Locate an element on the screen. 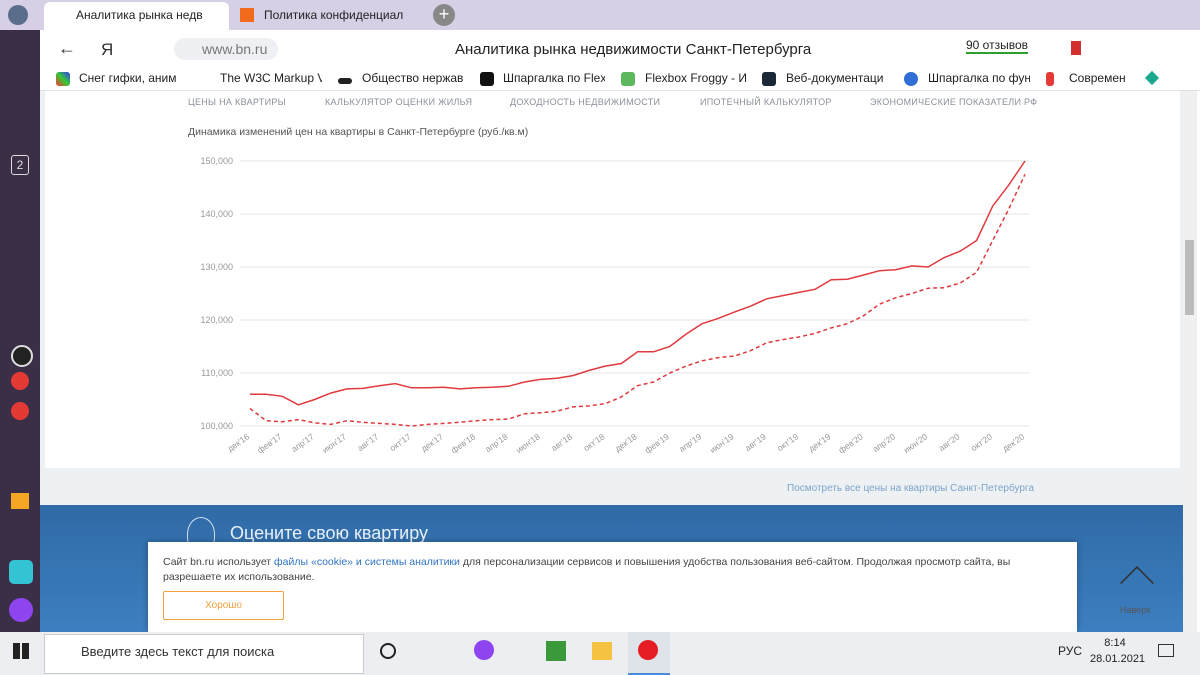 The width and height of the screenshot is (1200, 675). y-tick-label: 100,000 is located at coordinates (216, 426).